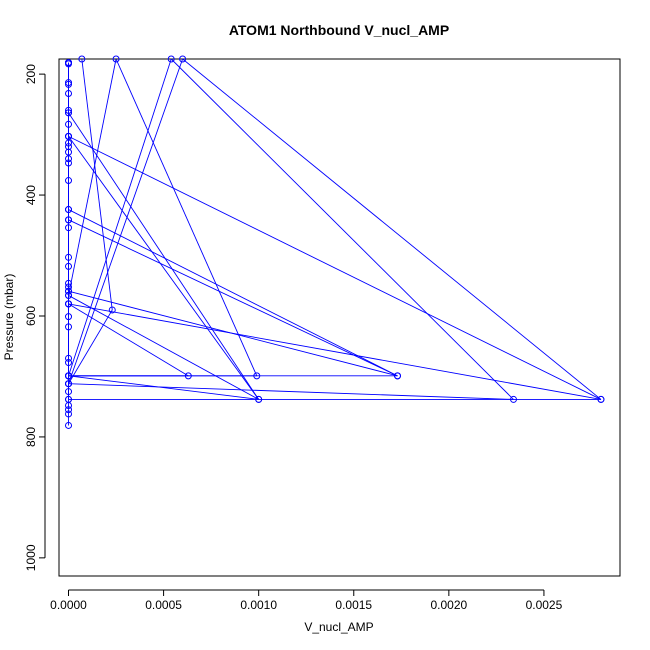  I want to click on y-axis-label: Pressure (mbar), so click(9, 317).